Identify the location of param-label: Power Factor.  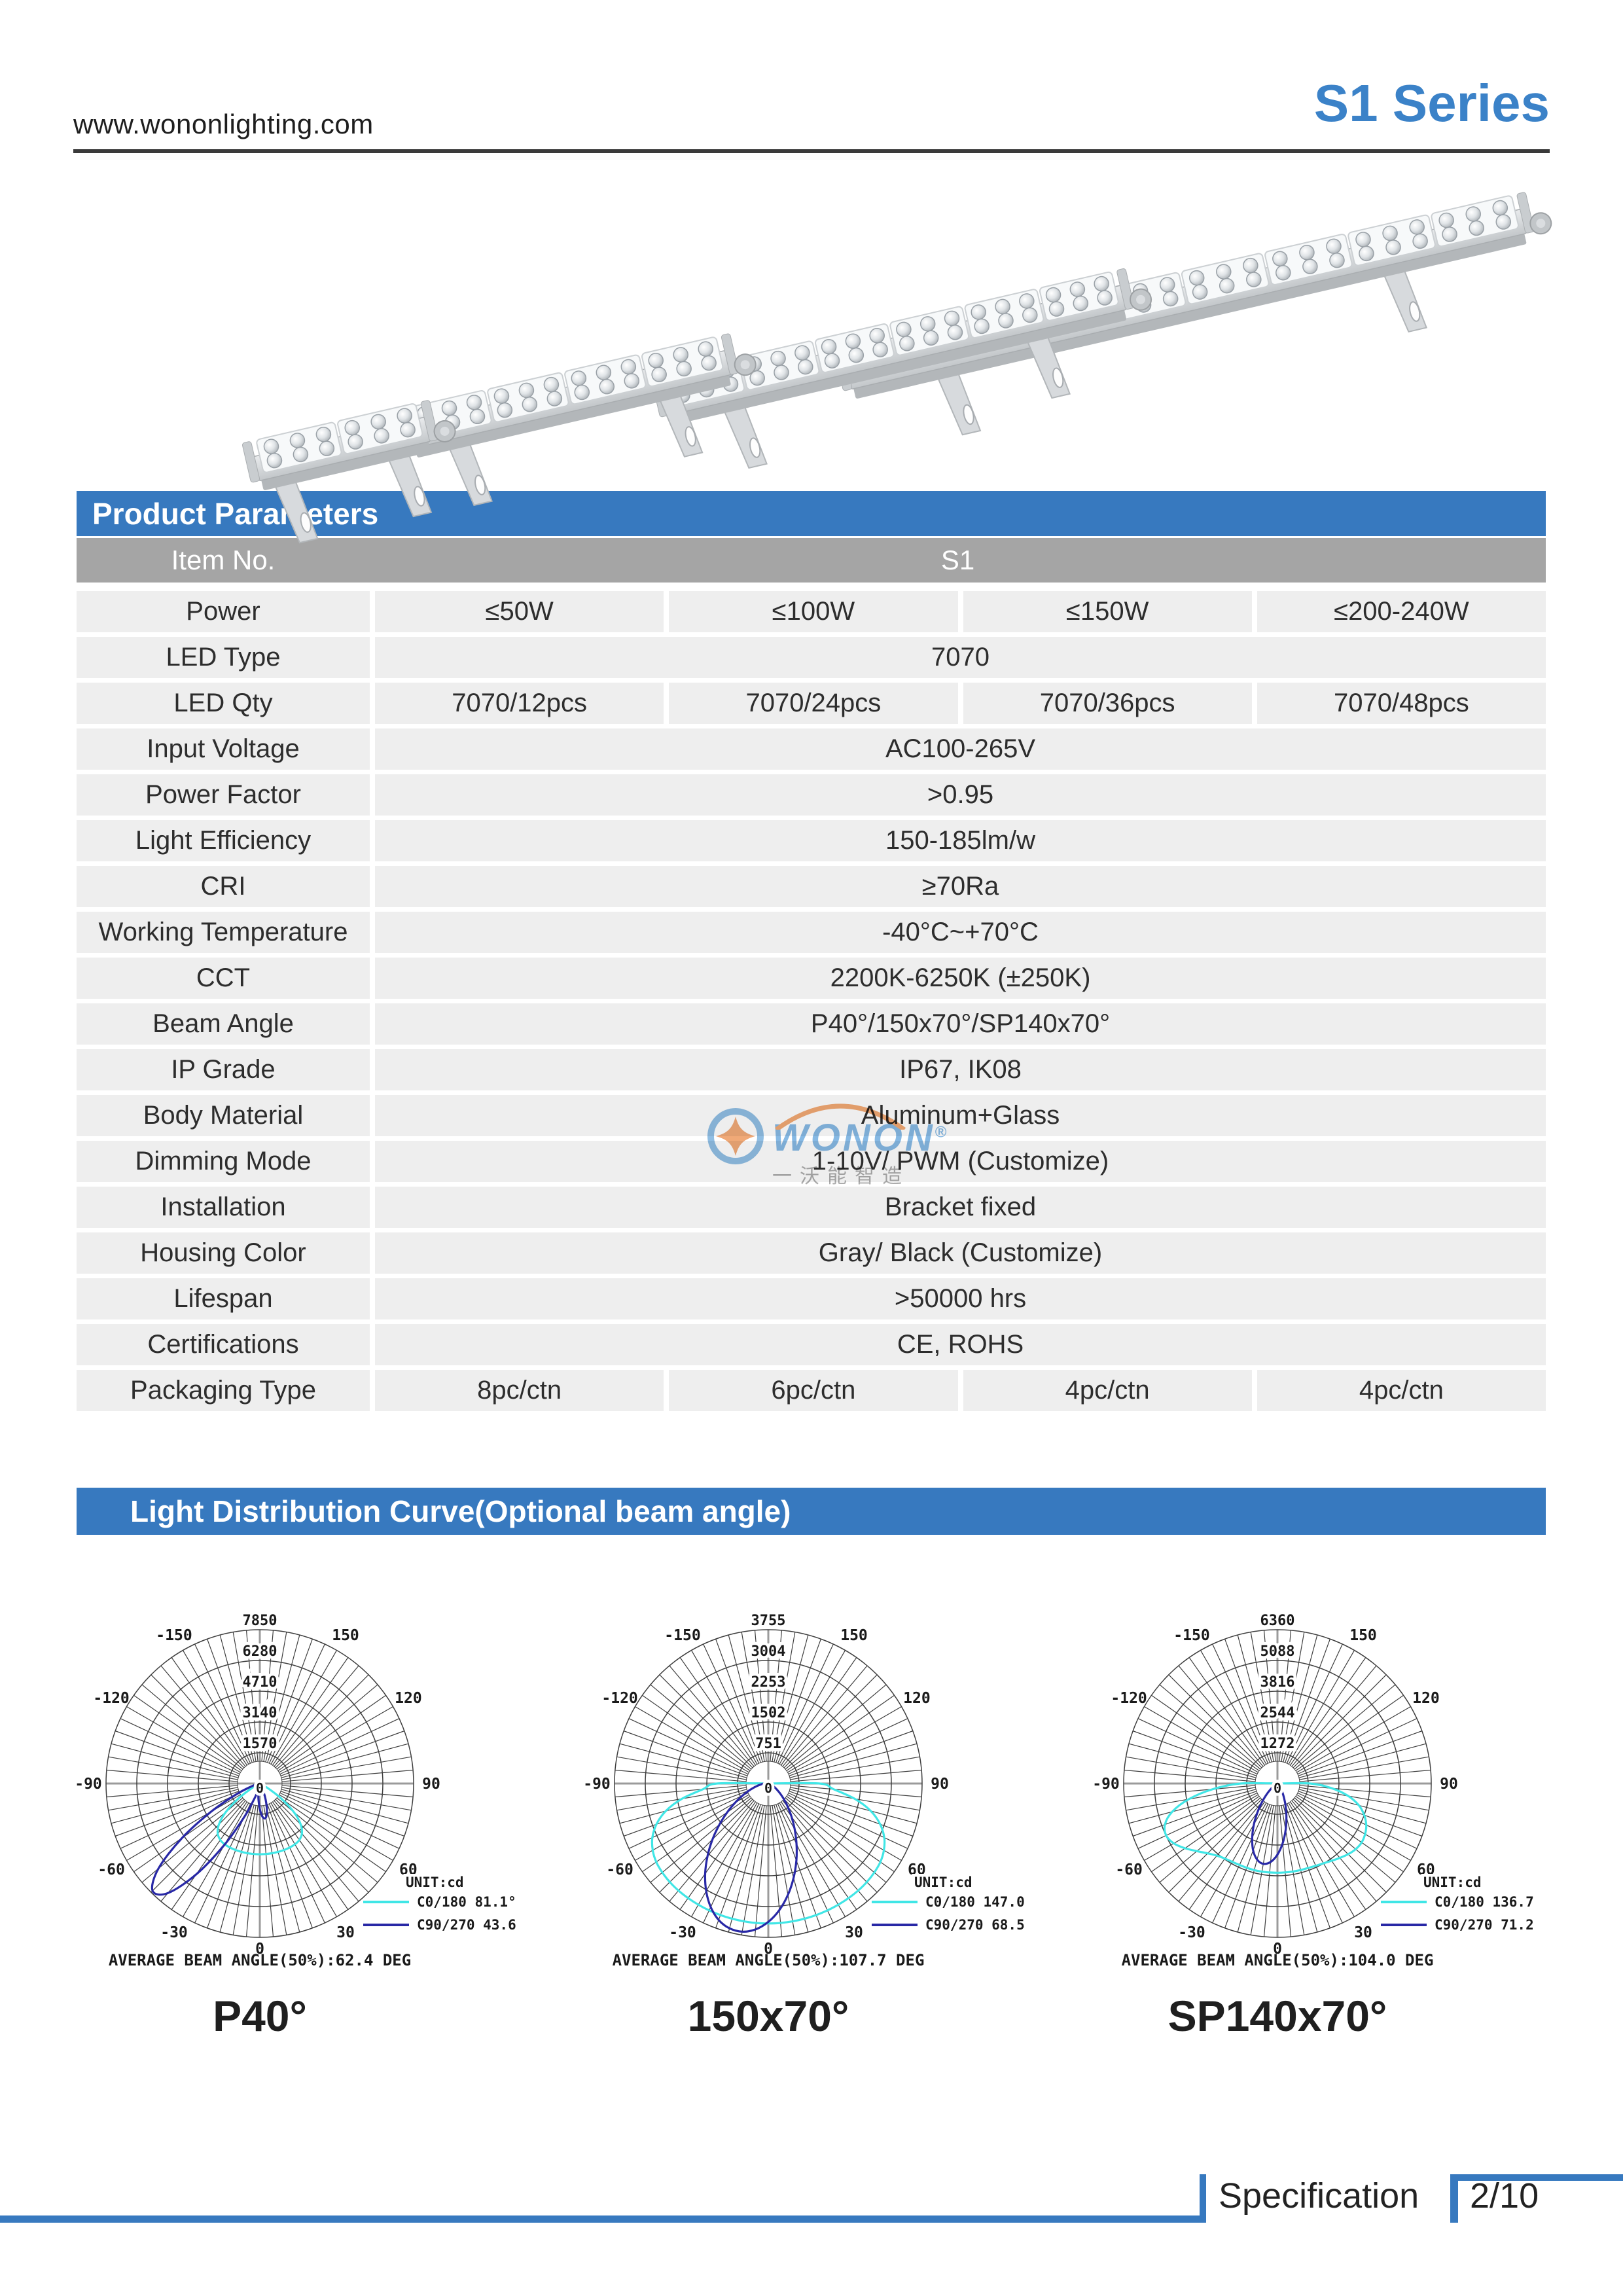
(224, 795).